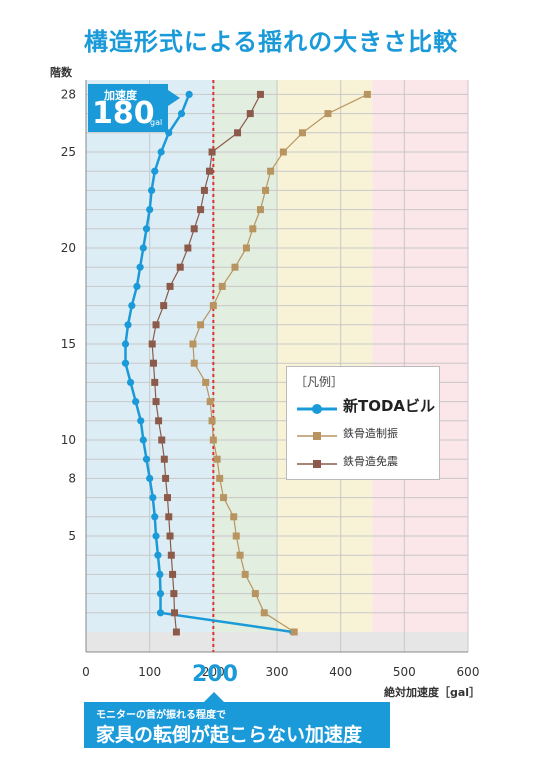  I want to click on reference-banner: モニターの首が振れる程度で 家具の転倒が起こらない加速度, so click(237, 725).